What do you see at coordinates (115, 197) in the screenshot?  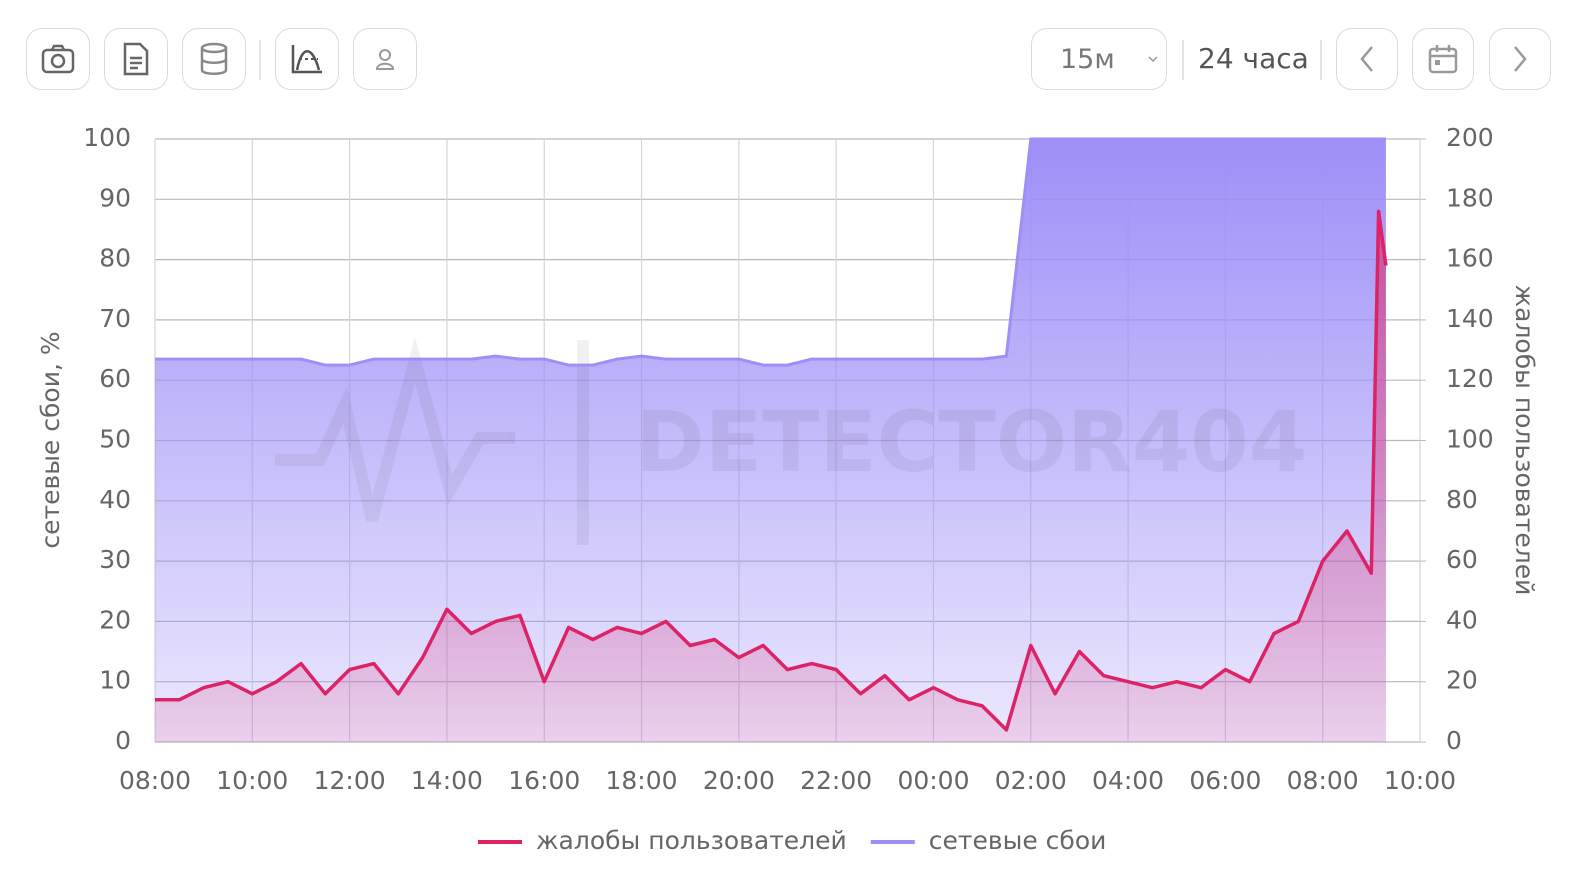 I see `y-tick-label: 90` at bounding box center [115, 197].